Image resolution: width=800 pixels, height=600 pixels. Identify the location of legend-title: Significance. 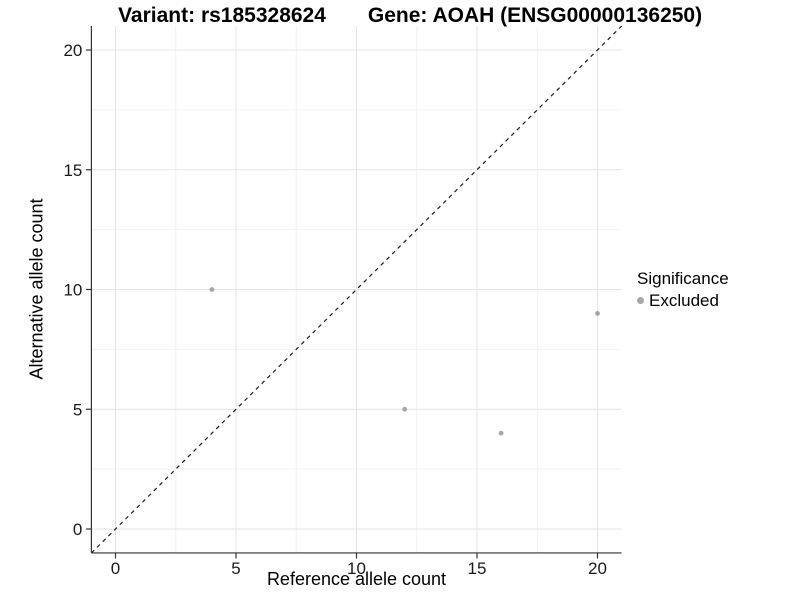
(683, 278).